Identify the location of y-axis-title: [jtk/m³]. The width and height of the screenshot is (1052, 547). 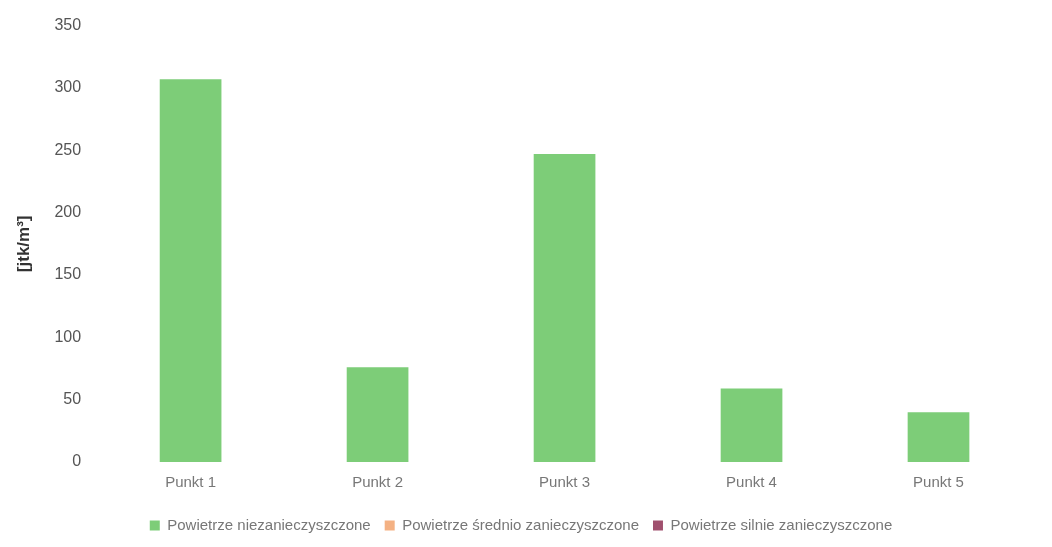
(23, 244).